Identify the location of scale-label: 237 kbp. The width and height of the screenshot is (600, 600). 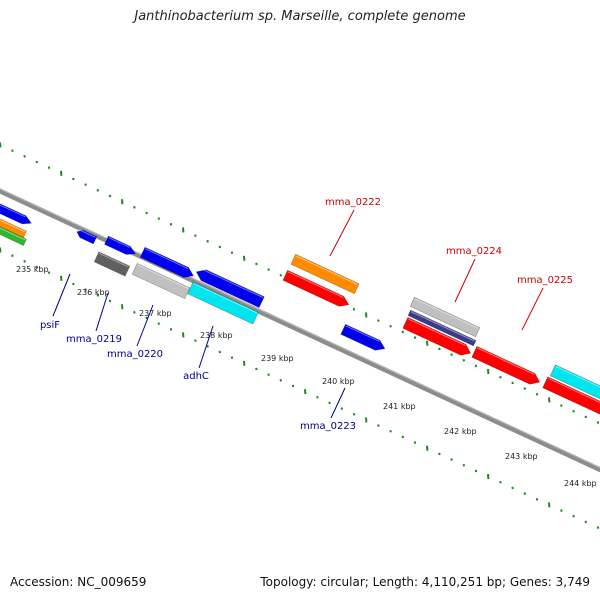
(155, 313).